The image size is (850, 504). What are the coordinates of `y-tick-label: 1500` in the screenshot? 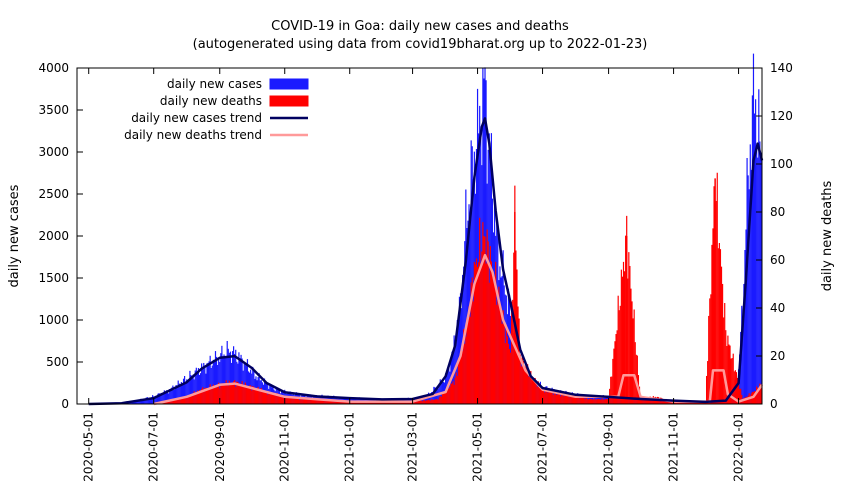 It's located at (53, 278).